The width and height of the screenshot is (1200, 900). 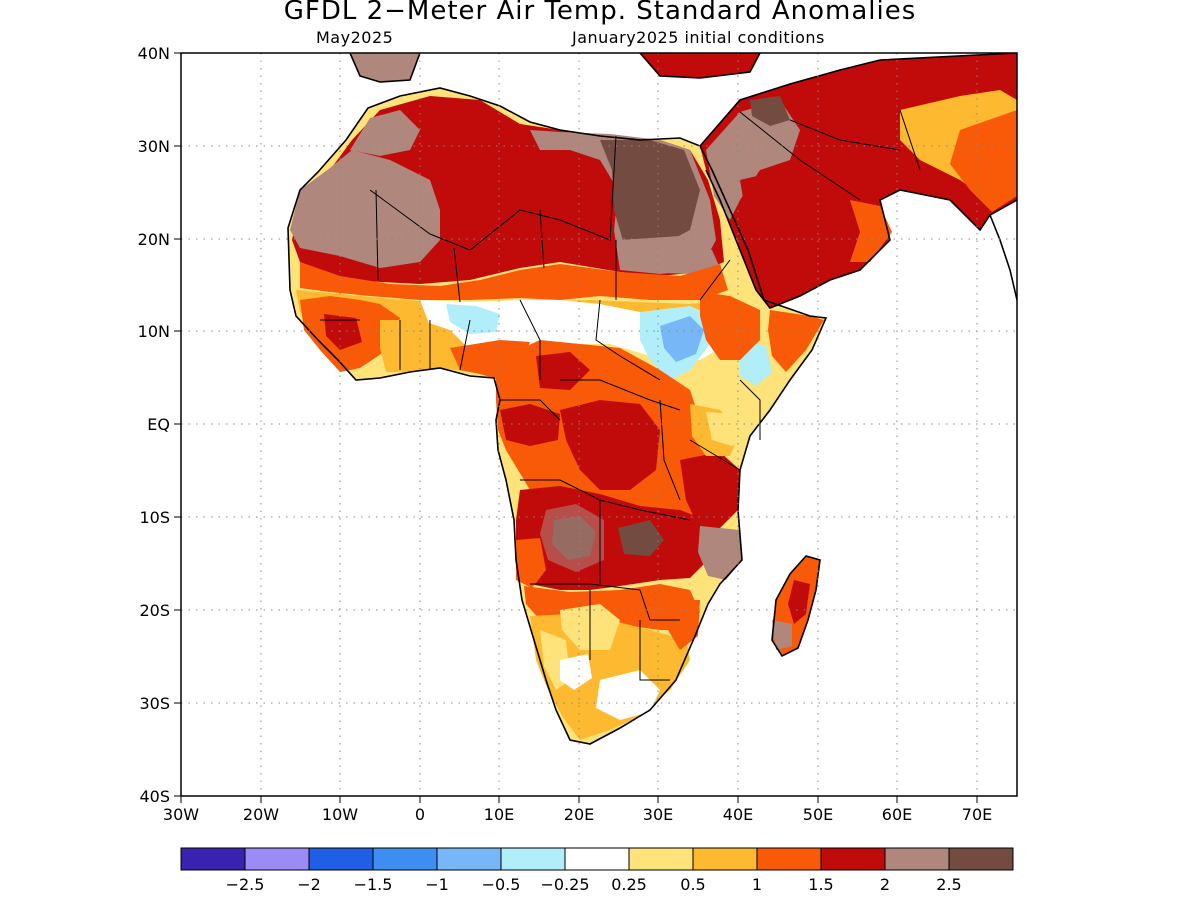 What do you see at coordinates (641, 538) in the screenshot?
I see `zambia-brown` at bounding box center [641, 538].